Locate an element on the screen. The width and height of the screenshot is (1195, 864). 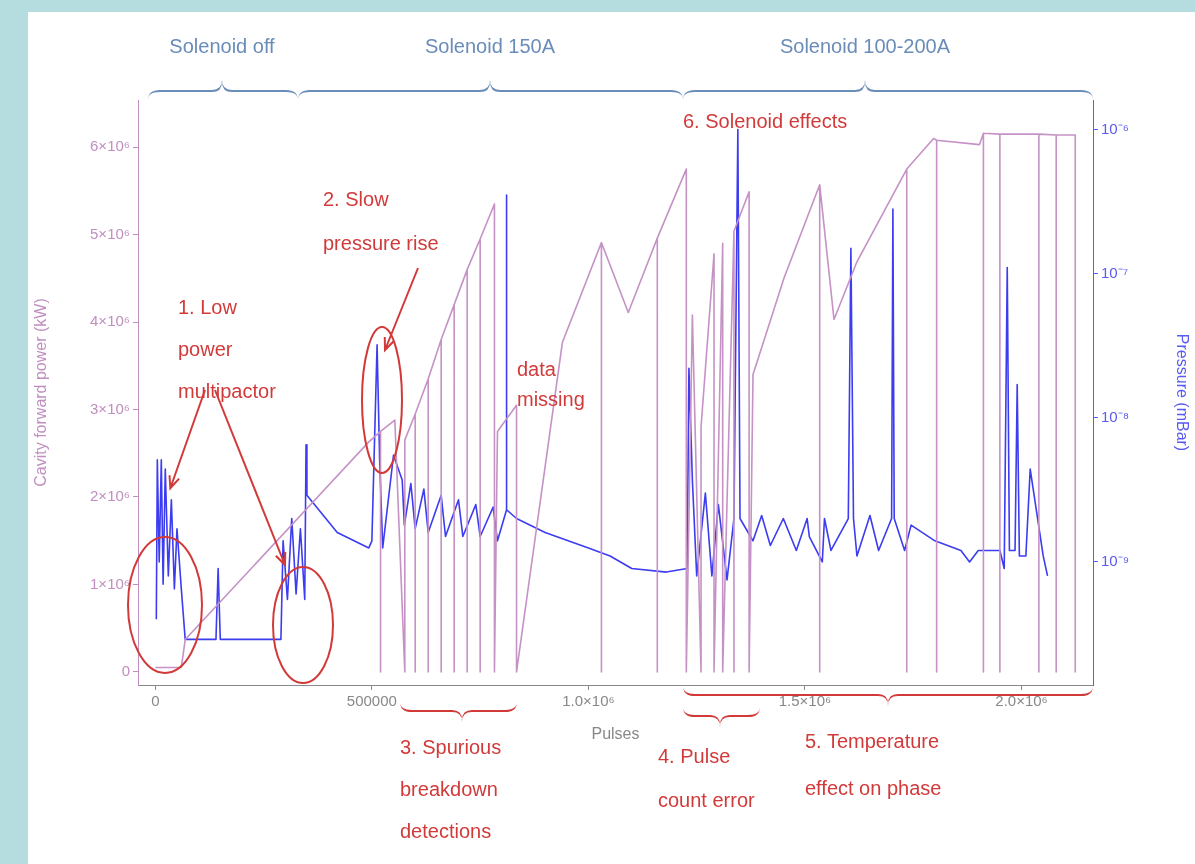
text: 5. Temperature effect on phase is located at coordinates (873, 764).